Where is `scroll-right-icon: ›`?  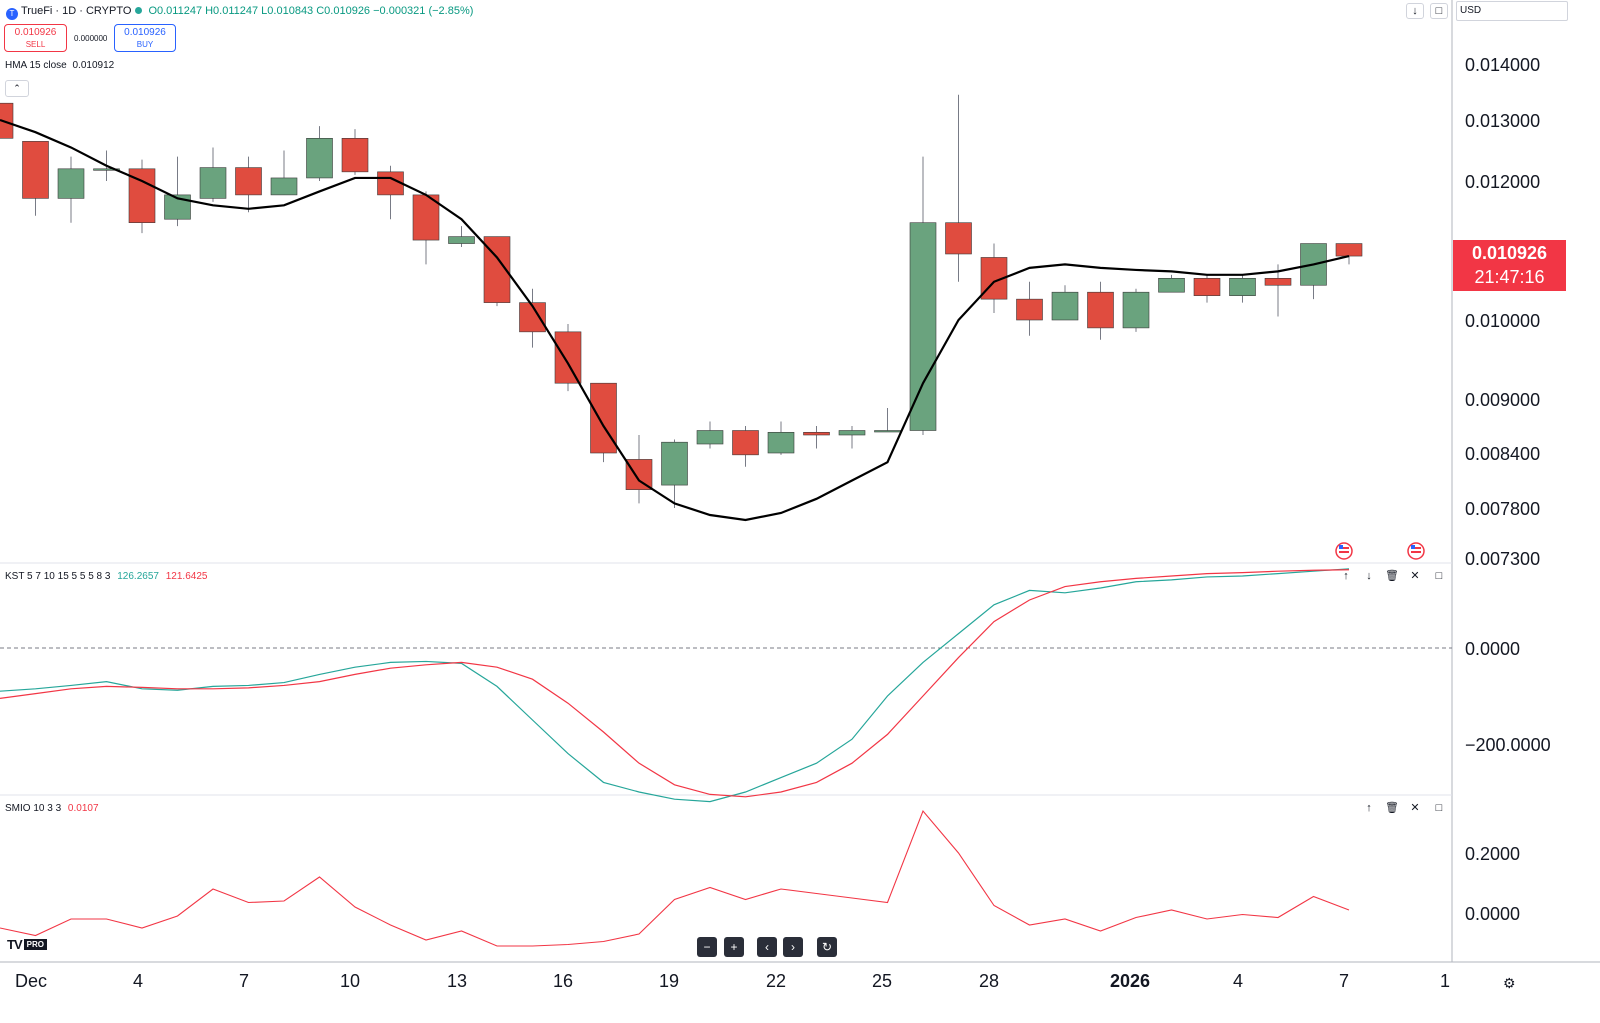 scroll-right-icon: › is located at coordinates (793, 947).